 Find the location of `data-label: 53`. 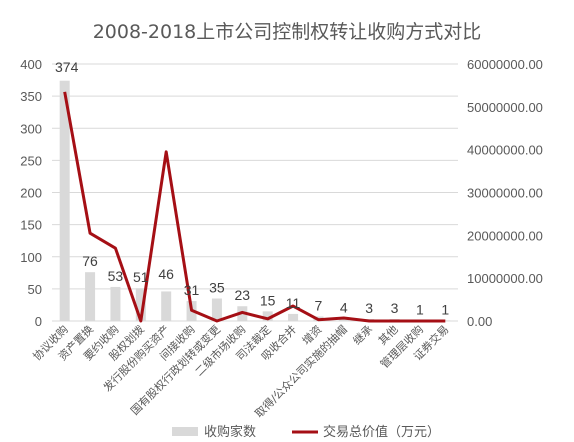

data-label: 53 is located at coordinates (116, 276).